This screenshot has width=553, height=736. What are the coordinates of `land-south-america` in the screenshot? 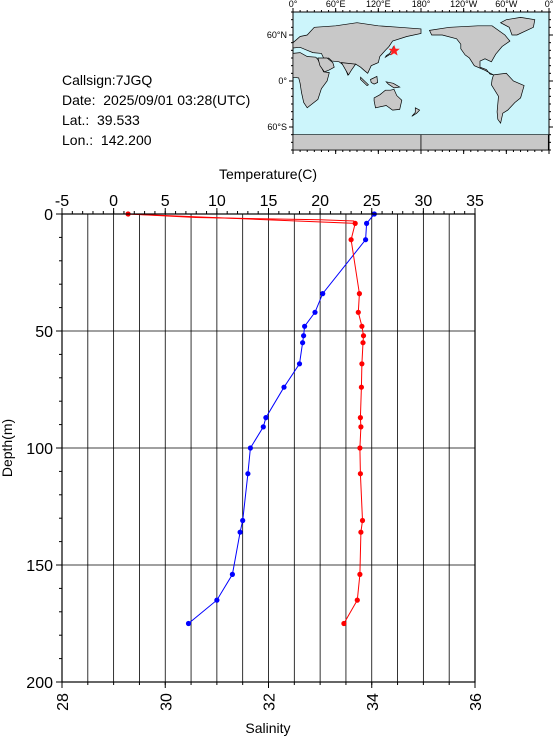 It's located at (508, 98).